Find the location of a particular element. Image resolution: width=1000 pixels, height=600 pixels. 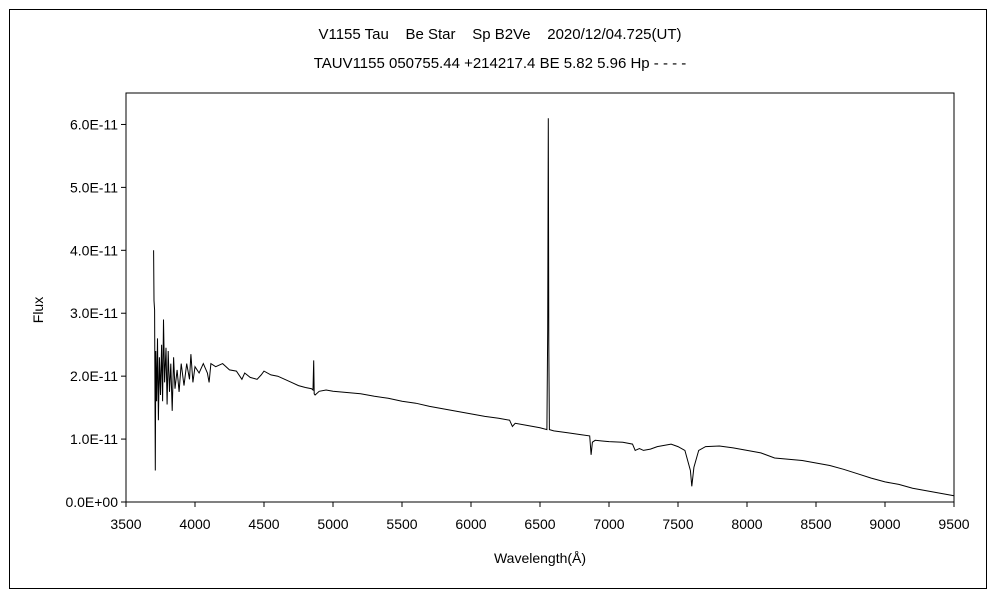

y-tick-label: 6.0E-11 is located at coordinates (94, 124).